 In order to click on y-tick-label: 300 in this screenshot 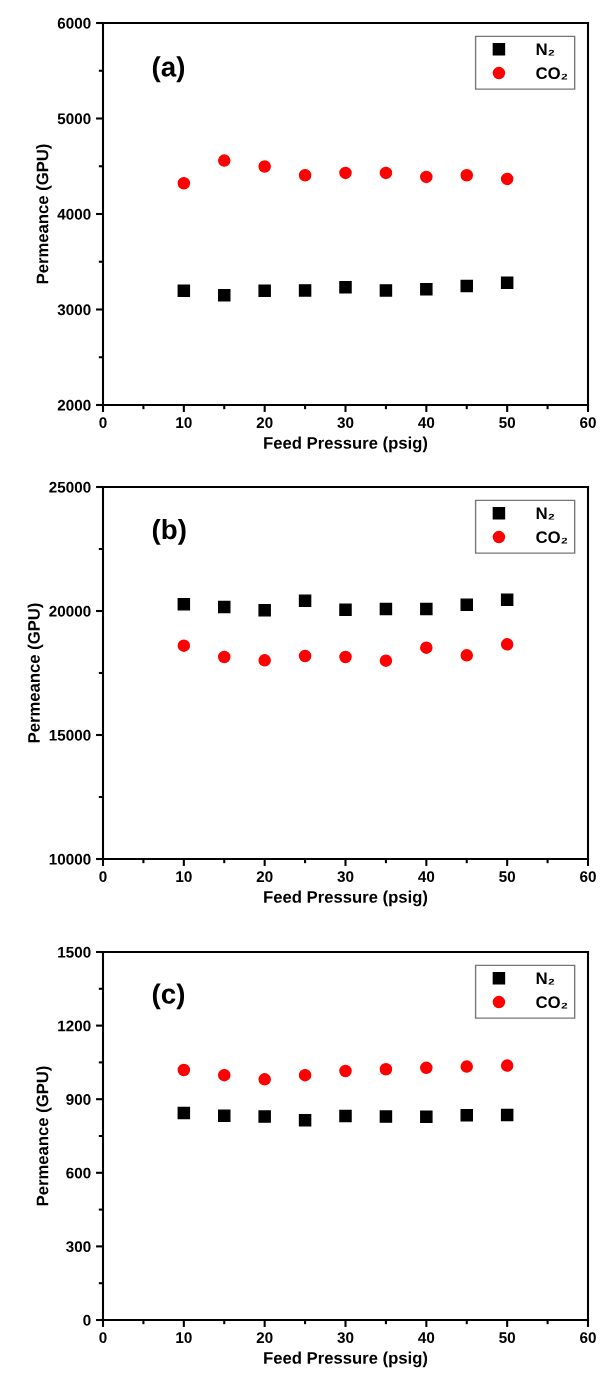, I will do `click(78, 1247)`.